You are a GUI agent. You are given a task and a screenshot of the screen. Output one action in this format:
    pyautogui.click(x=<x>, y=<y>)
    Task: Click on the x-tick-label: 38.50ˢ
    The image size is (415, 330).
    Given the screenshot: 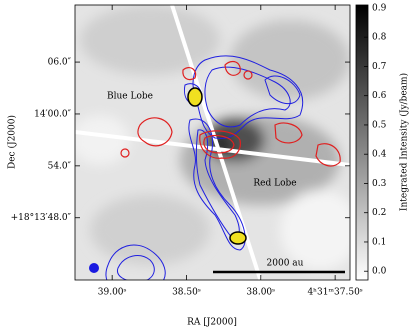 What is the action you would take?
    pyautogui.click(x=186, y=293)
    